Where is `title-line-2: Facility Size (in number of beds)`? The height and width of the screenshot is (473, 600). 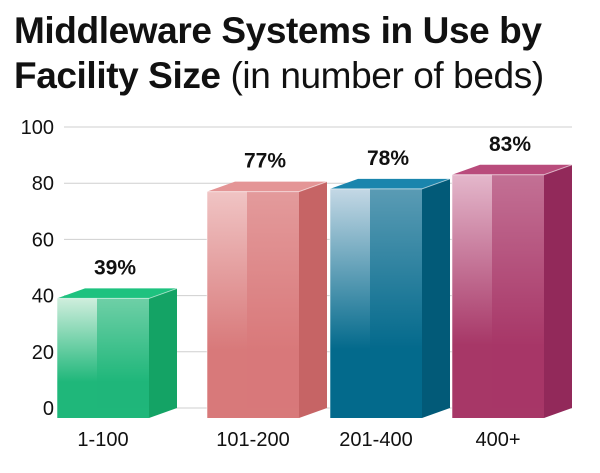
title-line-2: Facility Size (in number of beds) is located at coordinates (304, 75).